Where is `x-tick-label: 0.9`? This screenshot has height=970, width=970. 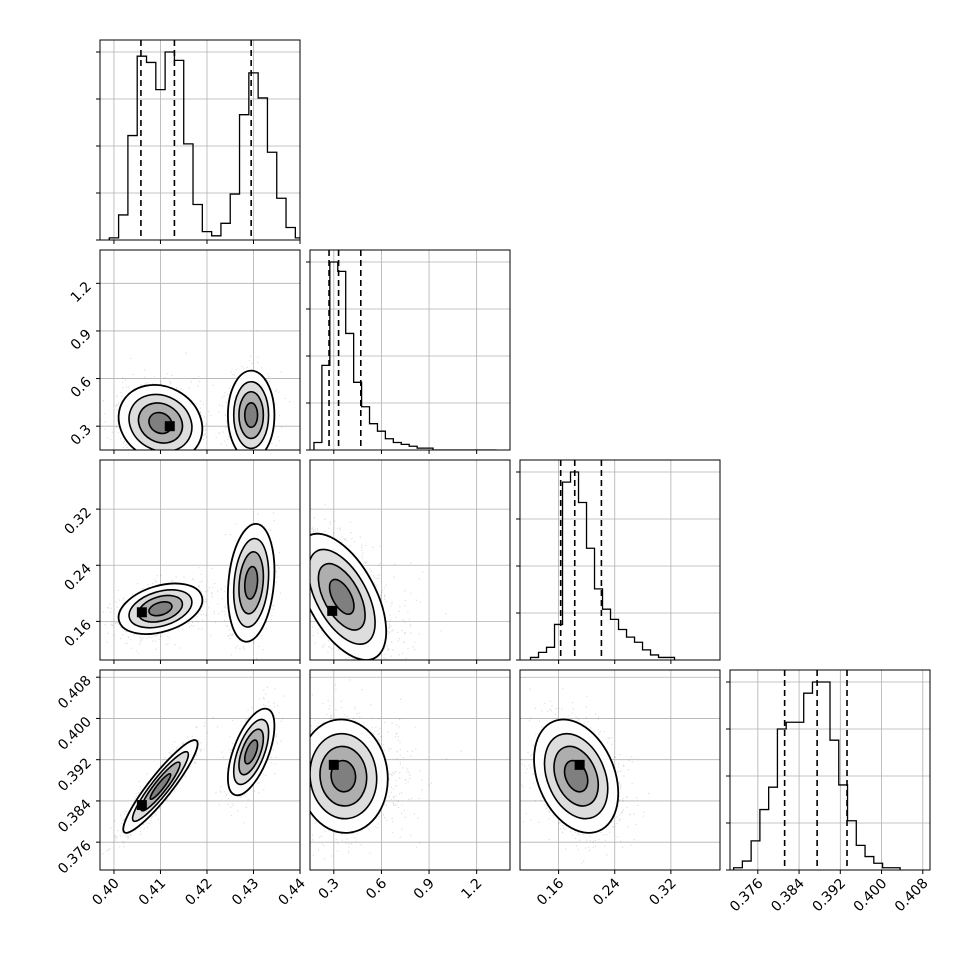 x-tick-label: 0.9 is located at coordinates (424, 889).